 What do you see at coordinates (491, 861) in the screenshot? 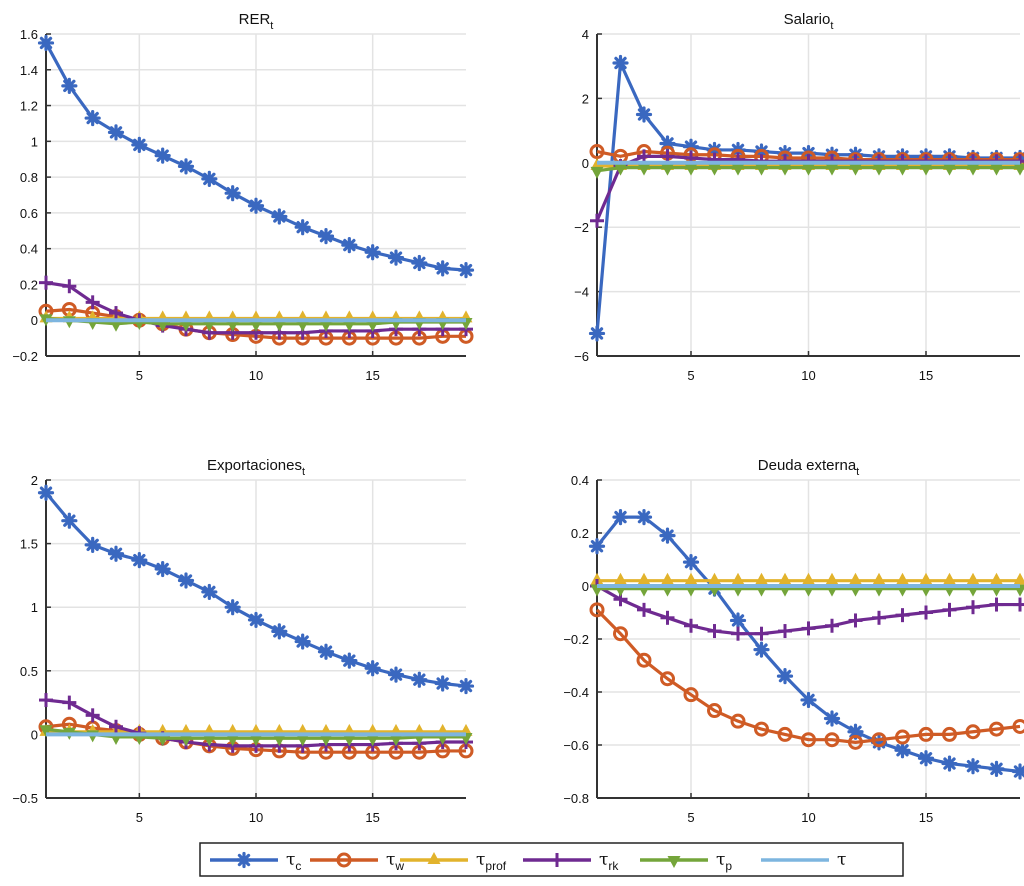
I see `legend-label: τprof` at bounding box center [491, 861].